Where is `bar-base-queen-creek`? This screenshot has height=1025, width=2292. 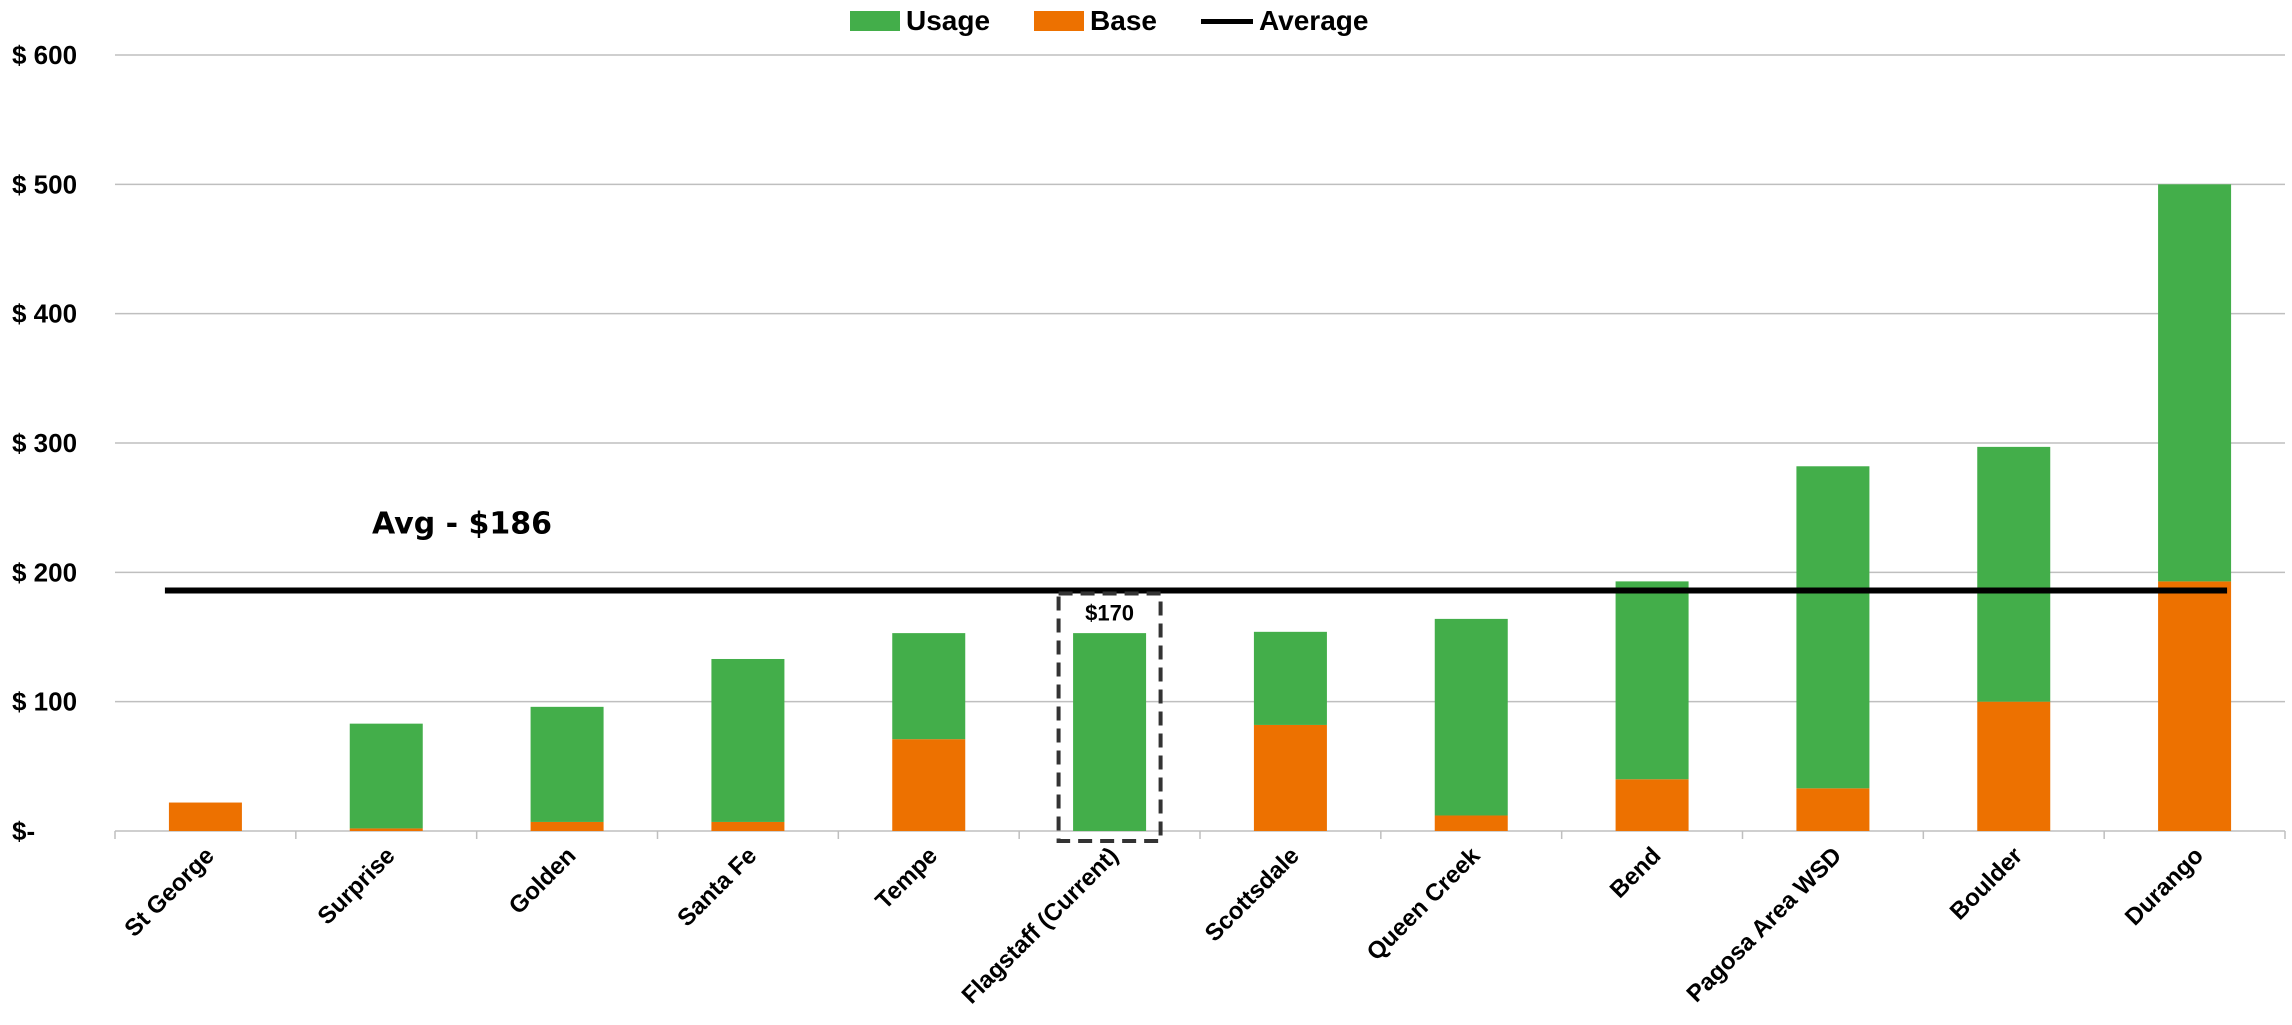
bar-base-queen-creek is located at coordinates (1471, 823).